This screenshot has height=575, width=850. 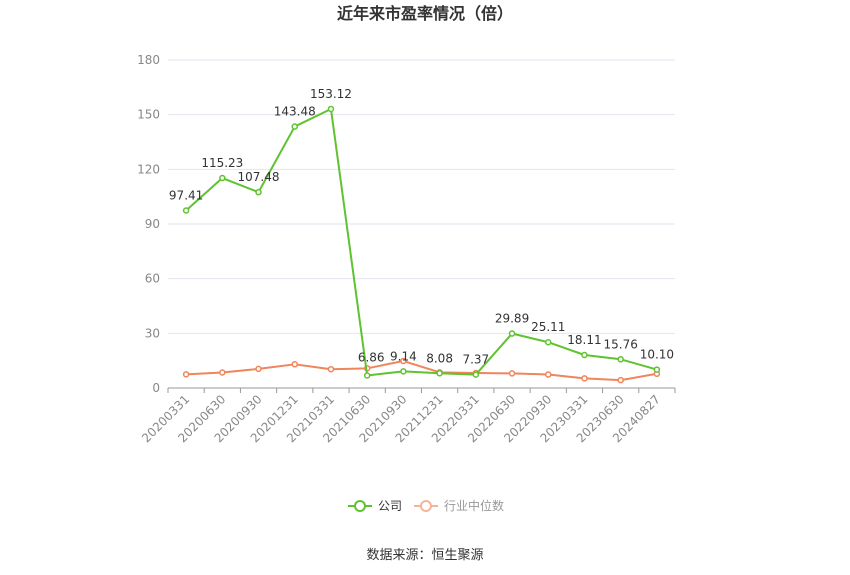 What do you see at coordinates (371, 357) in the screenshot?
I see `company-data-label: 6.86` at bounding box center [371, 357].